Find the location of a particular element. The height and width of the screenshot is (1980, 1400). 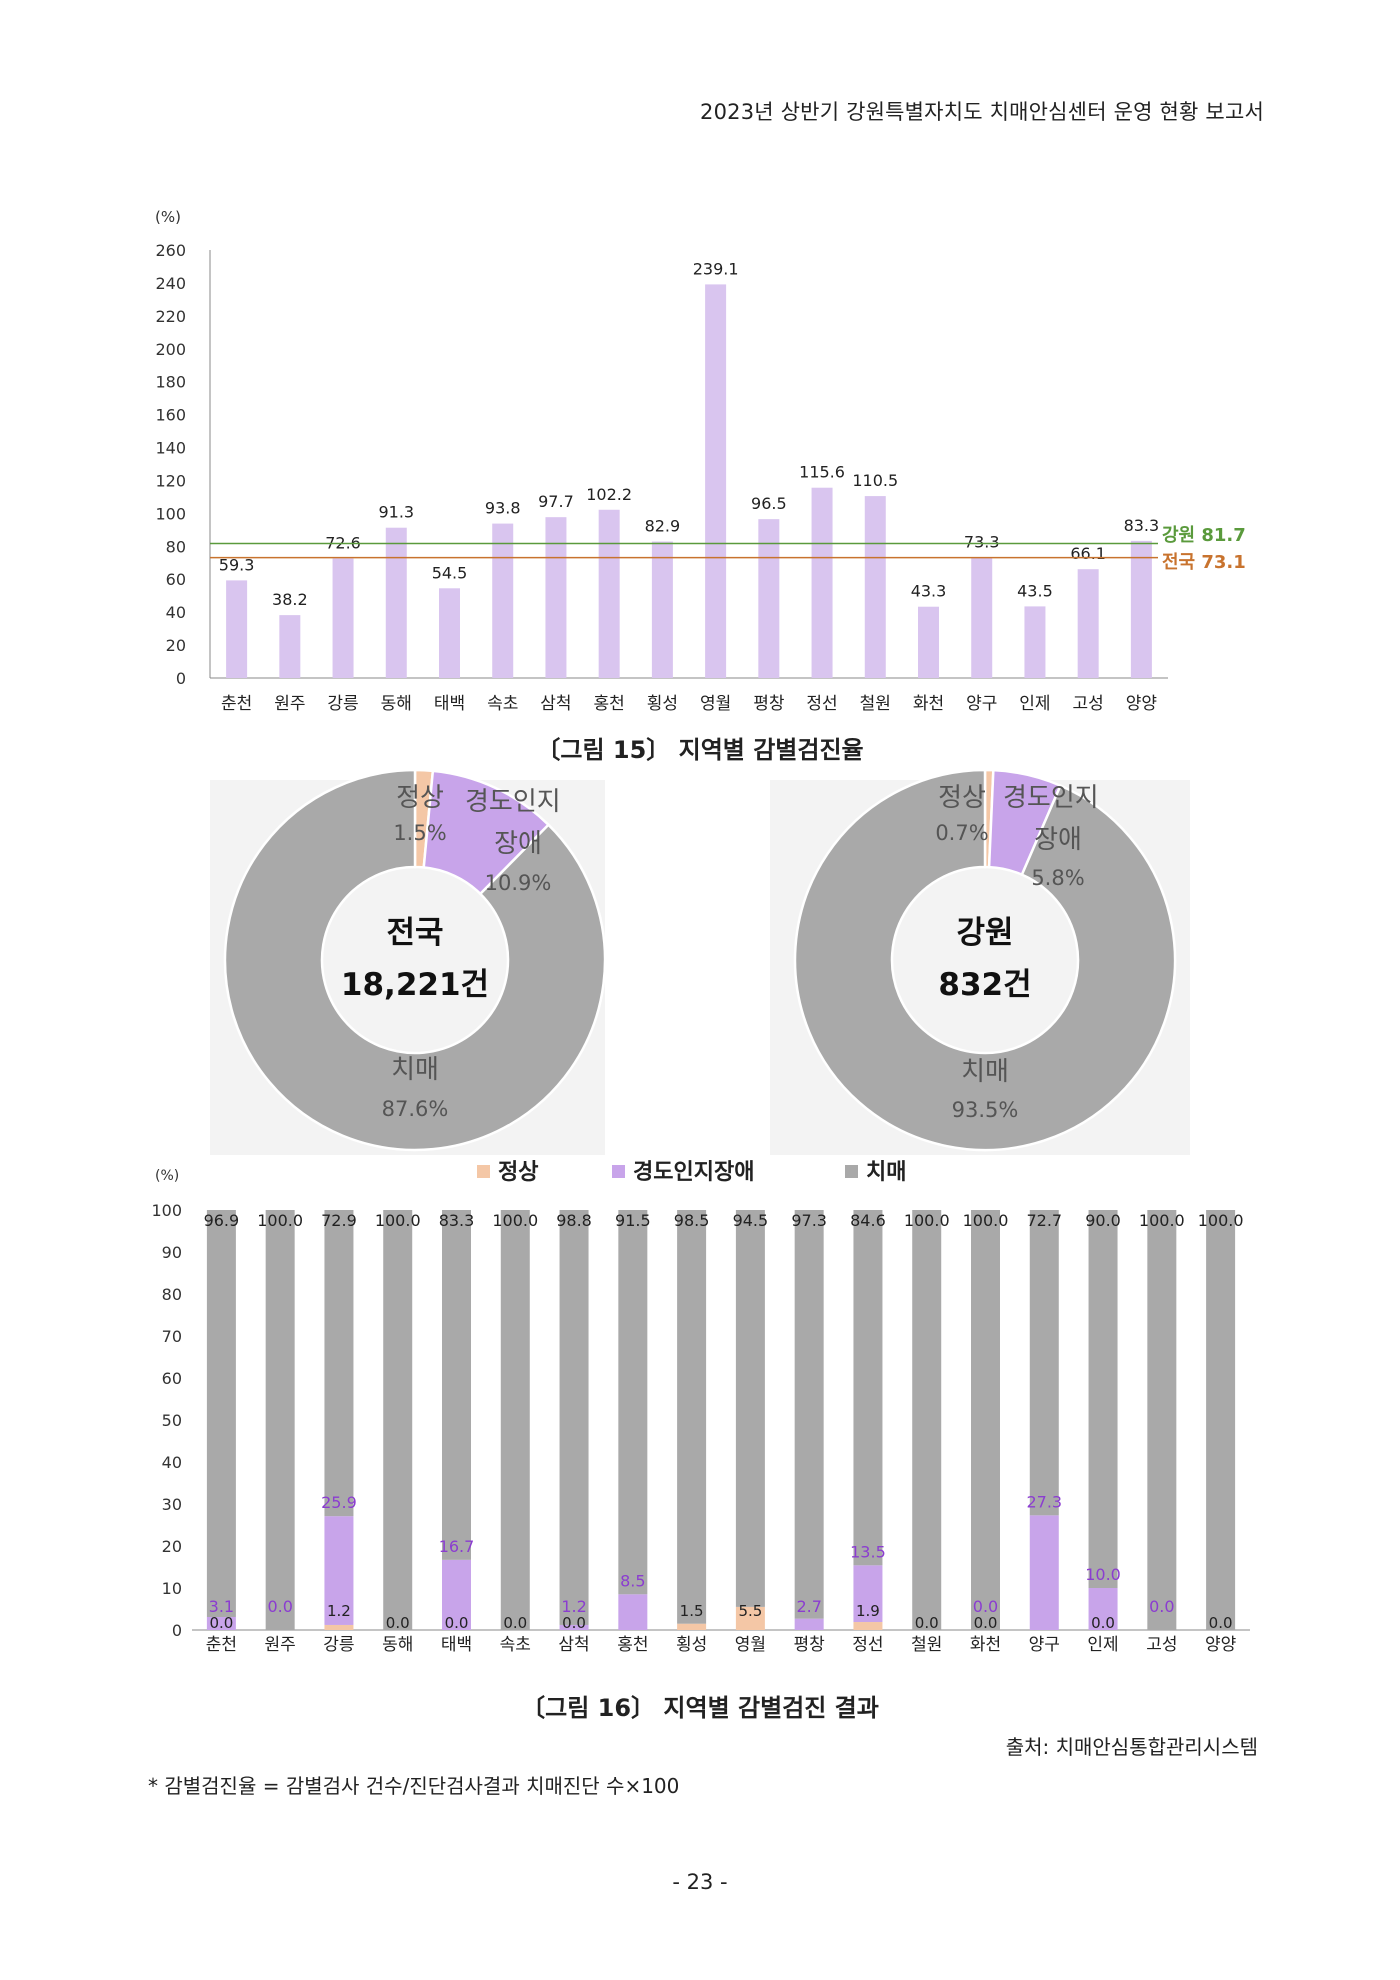

fig15-category-label: 영월 is located at coordinates (715, 704).